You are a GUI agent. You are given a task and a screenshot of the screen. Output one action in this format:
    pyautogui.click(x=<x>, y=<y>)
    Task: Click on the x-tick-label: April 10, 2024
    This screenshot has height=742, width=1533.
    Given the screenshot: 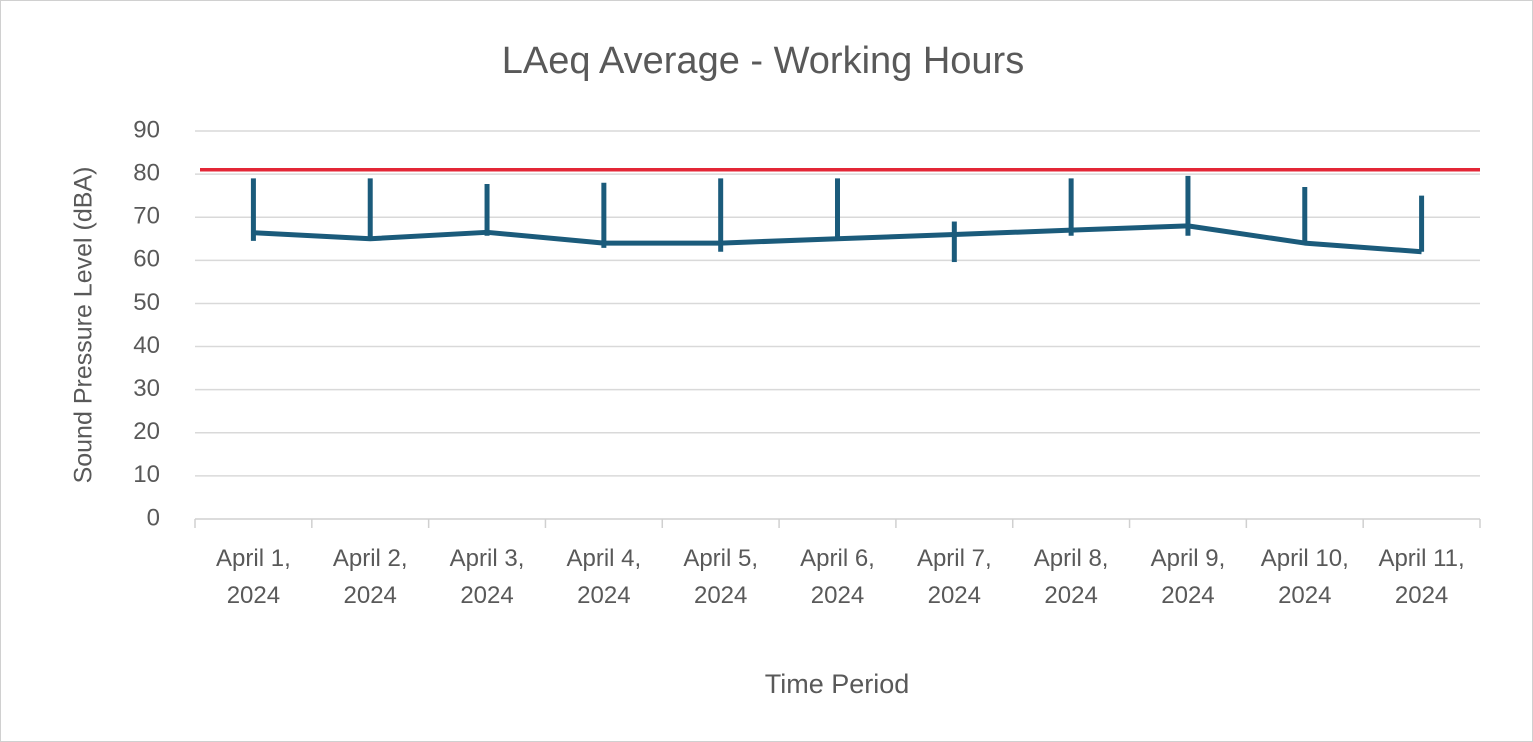 What is the action you would take?
    pyautogui.click(x=1304, y=577)
    